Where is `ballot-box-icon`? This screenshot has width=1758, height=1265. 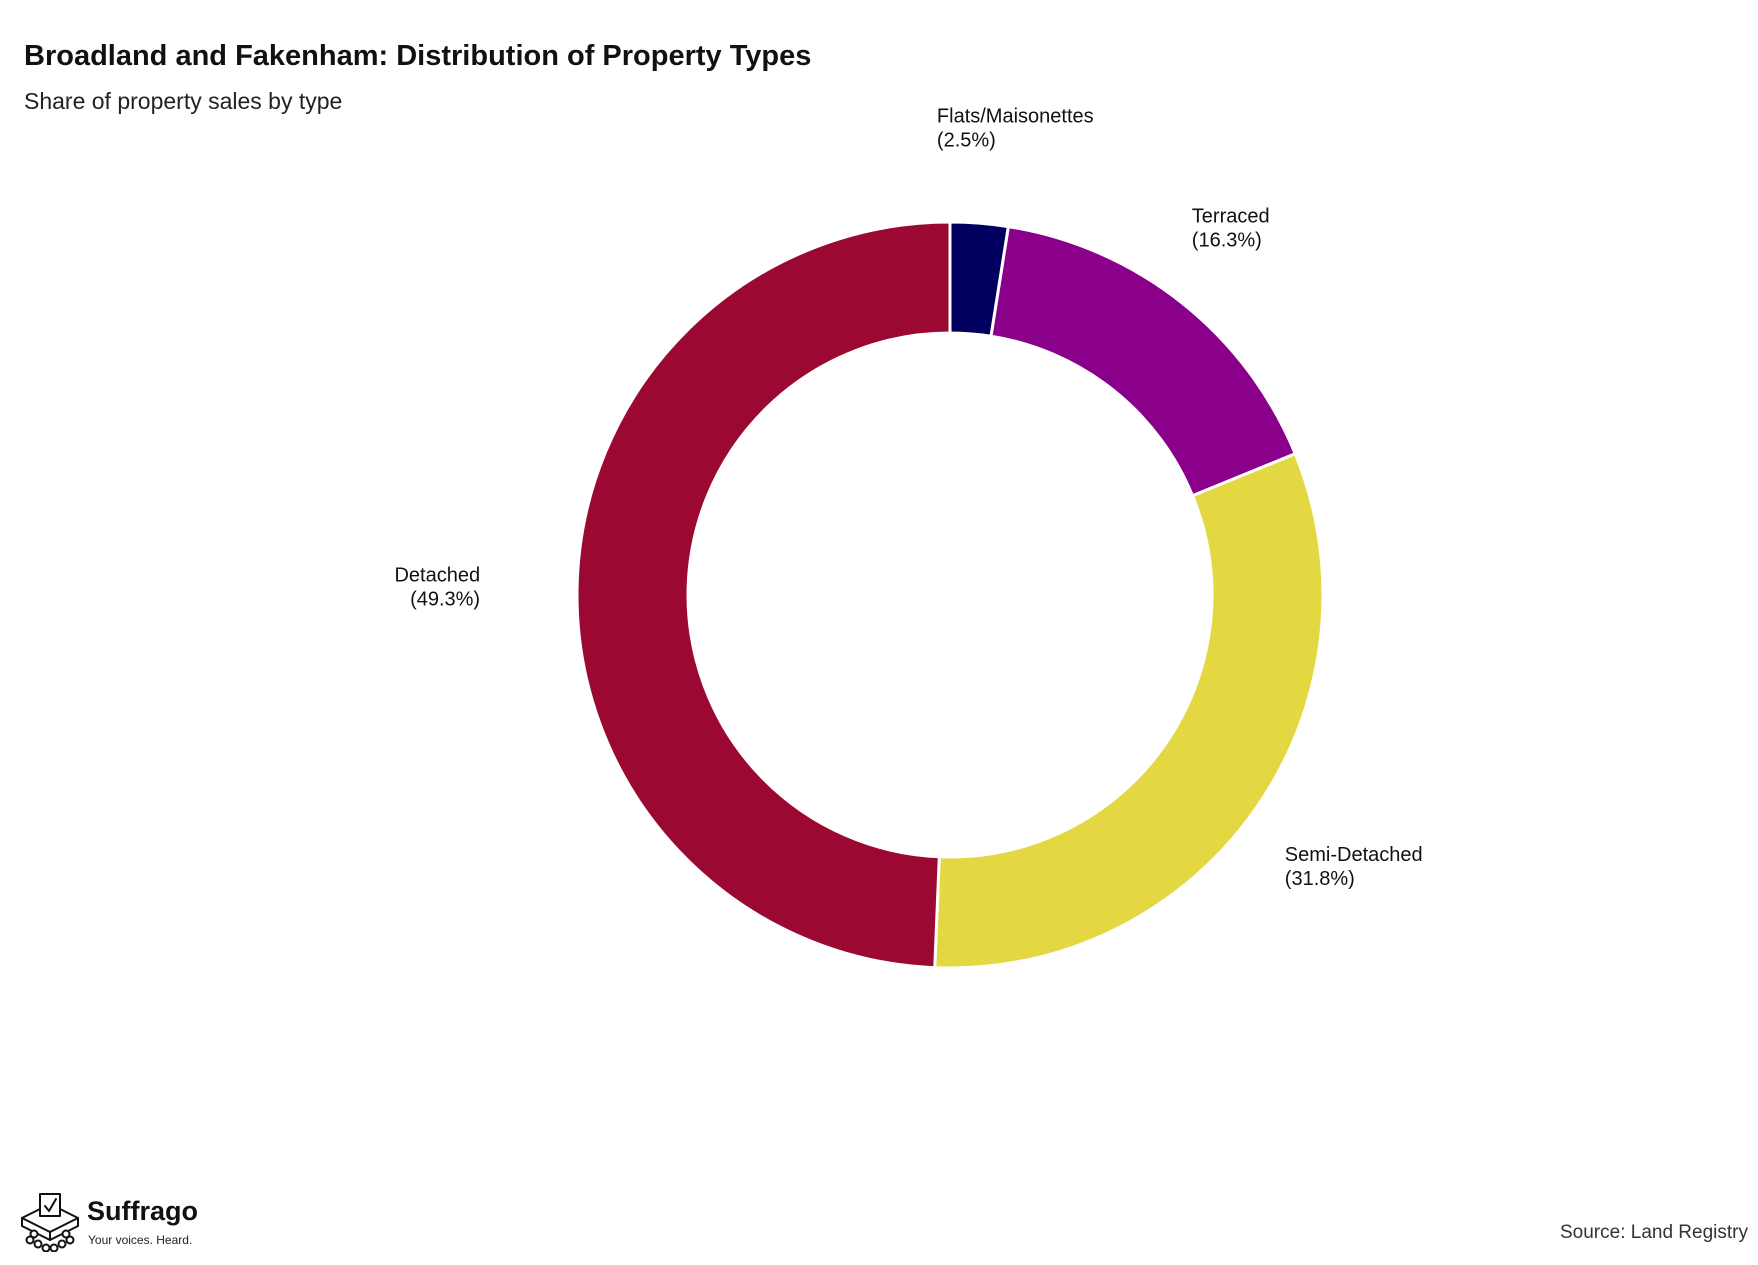 ballot-box-icon is located at coordinates (50, 1222).